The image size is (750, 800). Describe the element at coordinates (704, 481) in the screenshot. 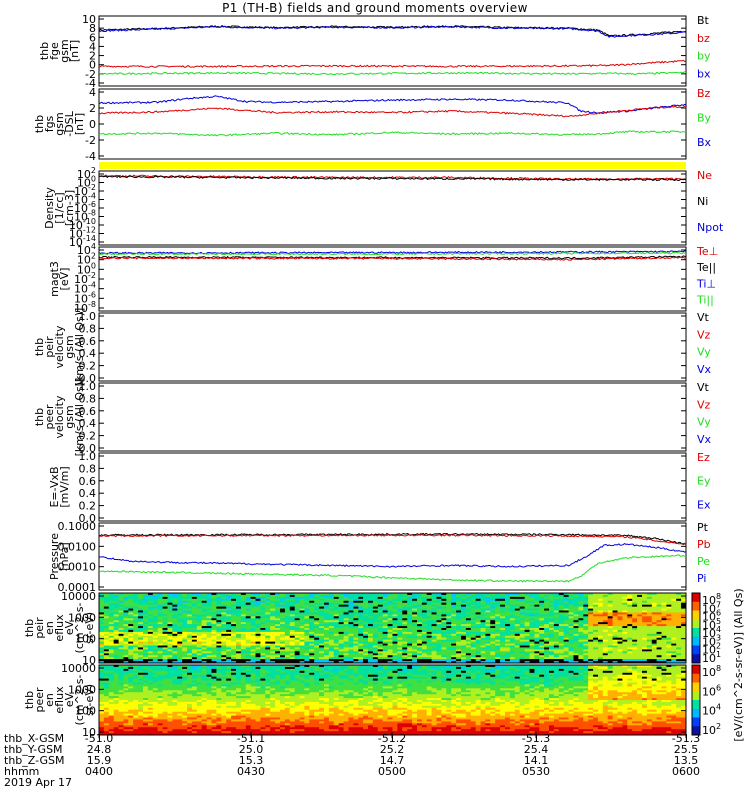

I see `legend-Ey: Ey` at that location.